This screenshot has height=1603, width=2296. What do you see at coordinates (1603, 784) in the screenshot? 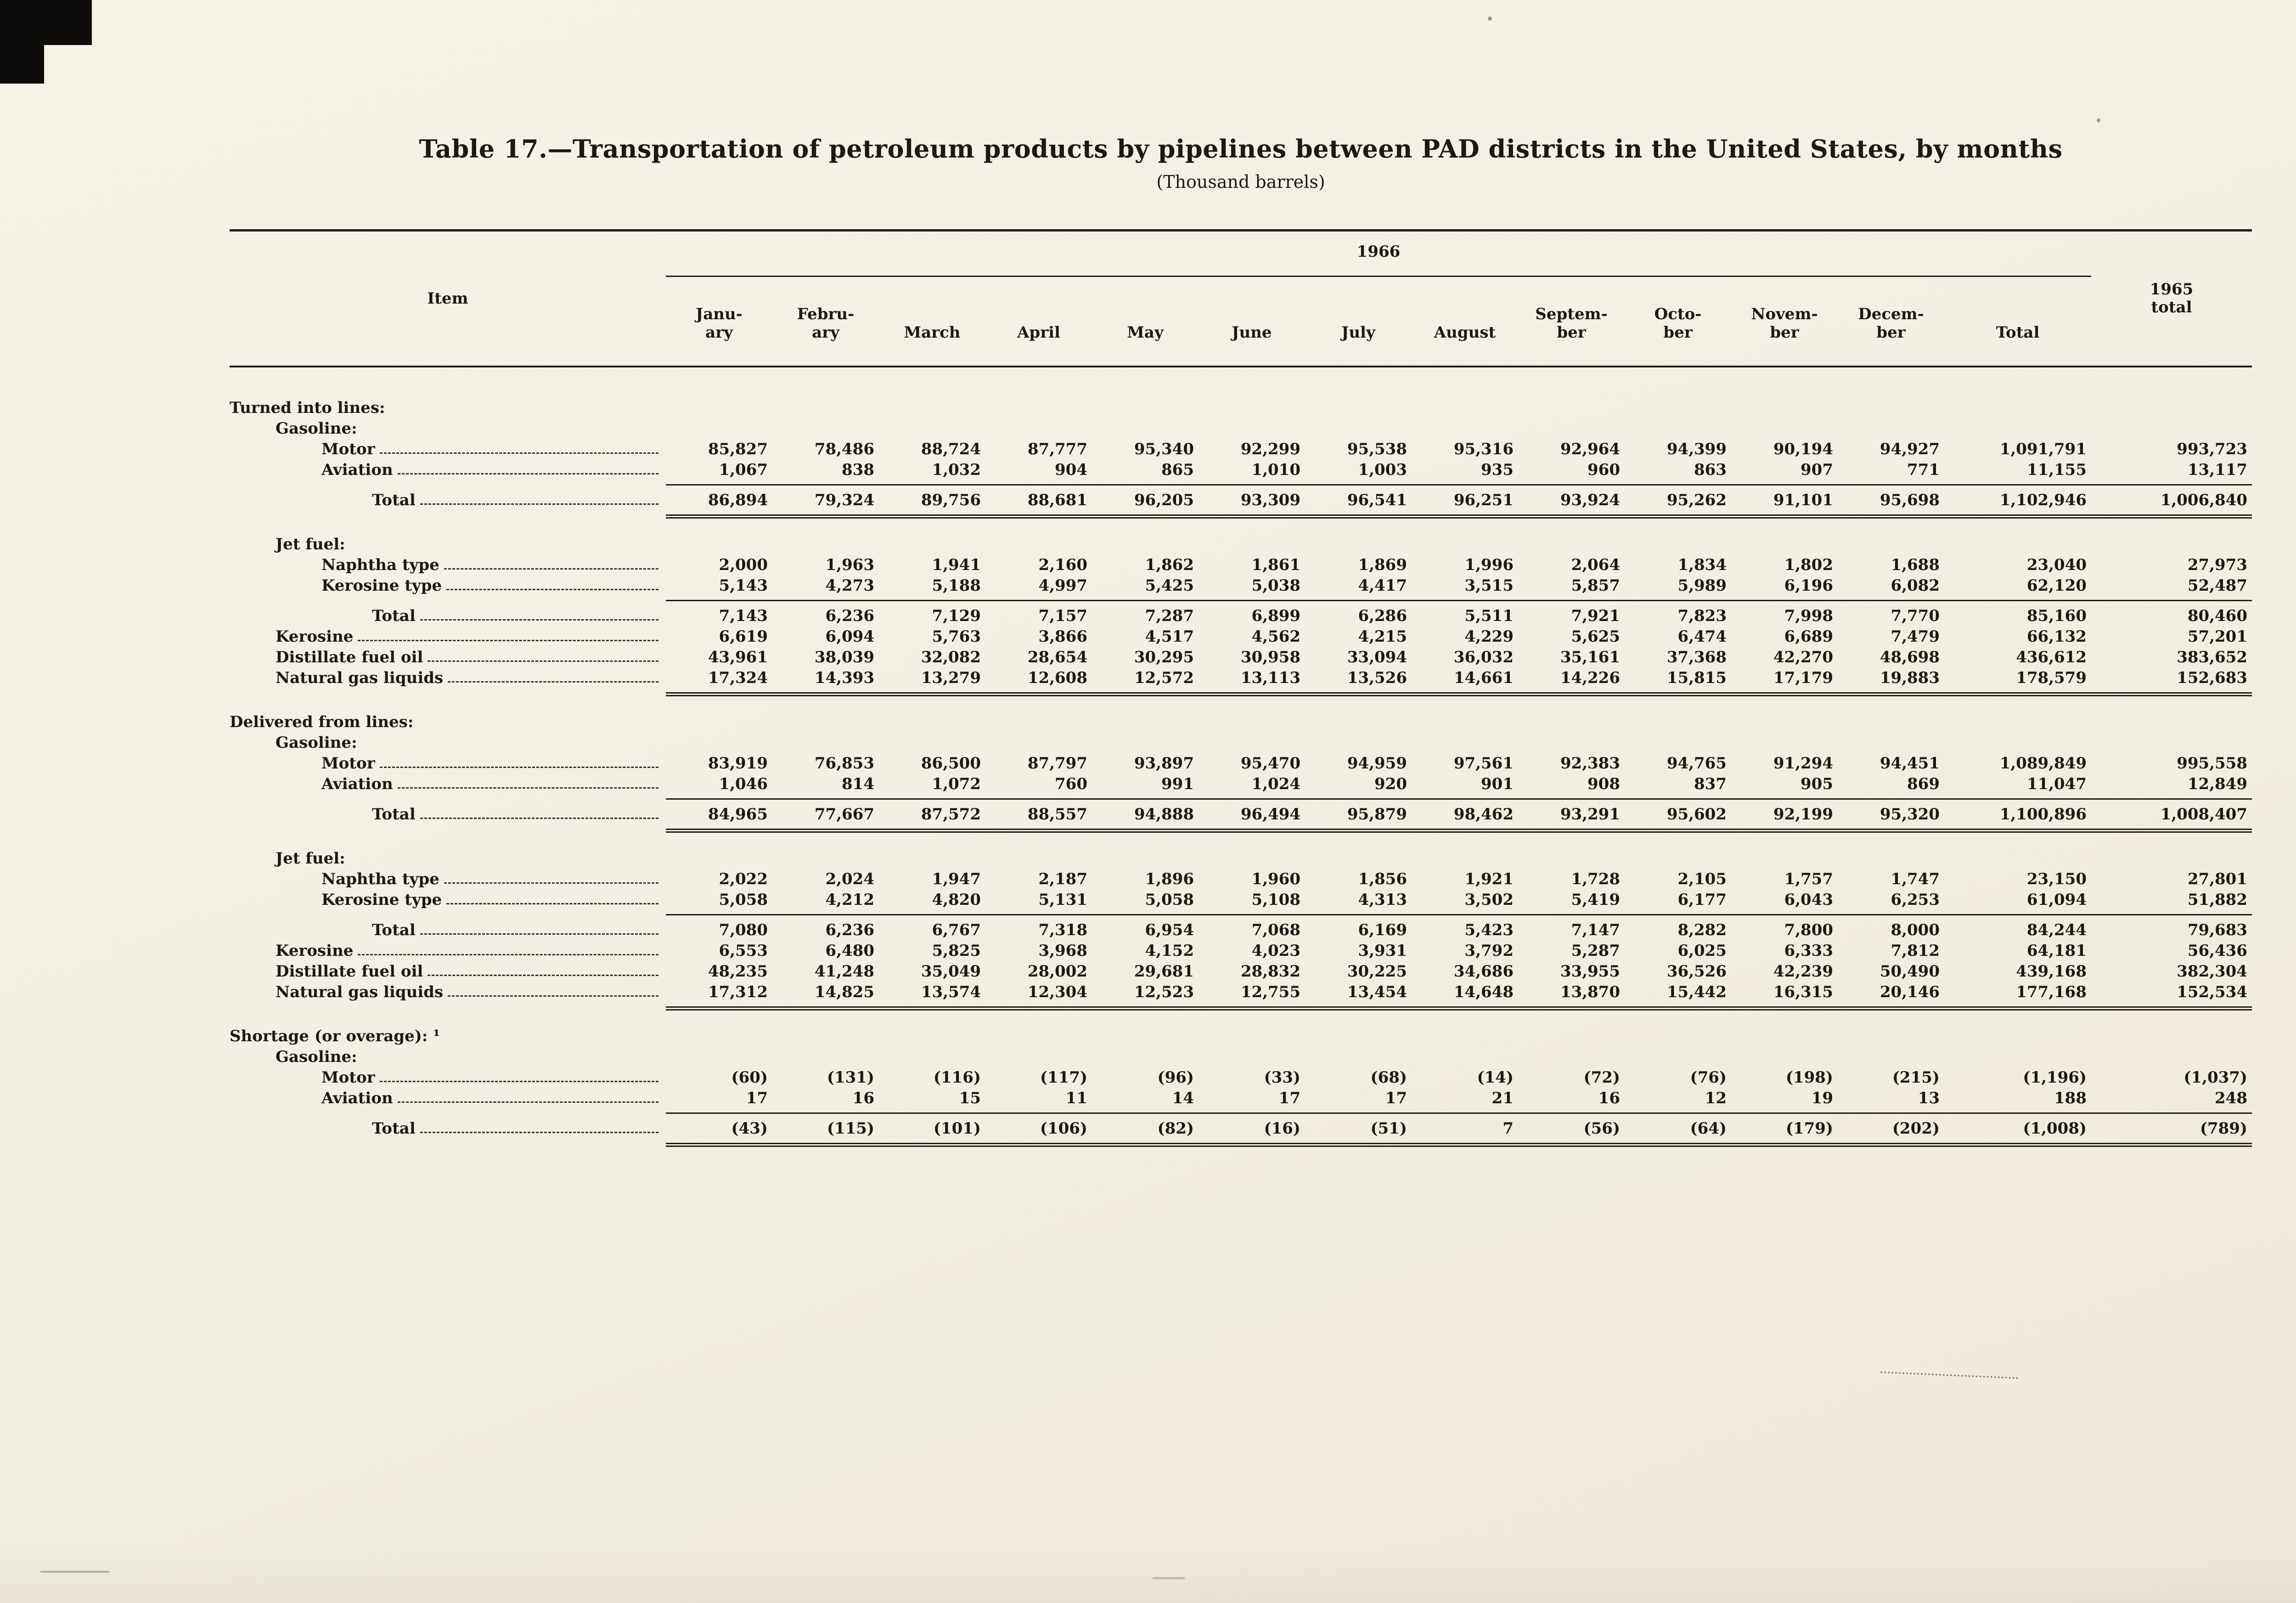
I see `value-cell: 908` at bounding box center [1603, 784].